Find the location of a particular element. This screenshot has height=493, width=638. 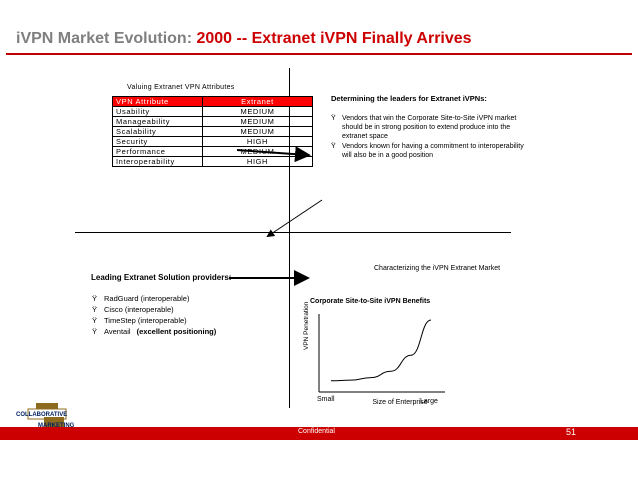

attribute-cell: Manageability is located at coordinates (157, 121).